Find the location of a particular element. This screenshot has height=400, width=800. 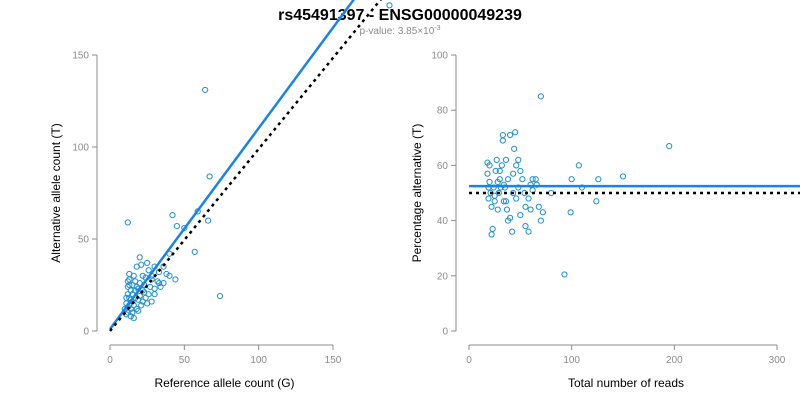

left-y-axis-label: Alternative allele count (T) is located at coordinates (56, 192).